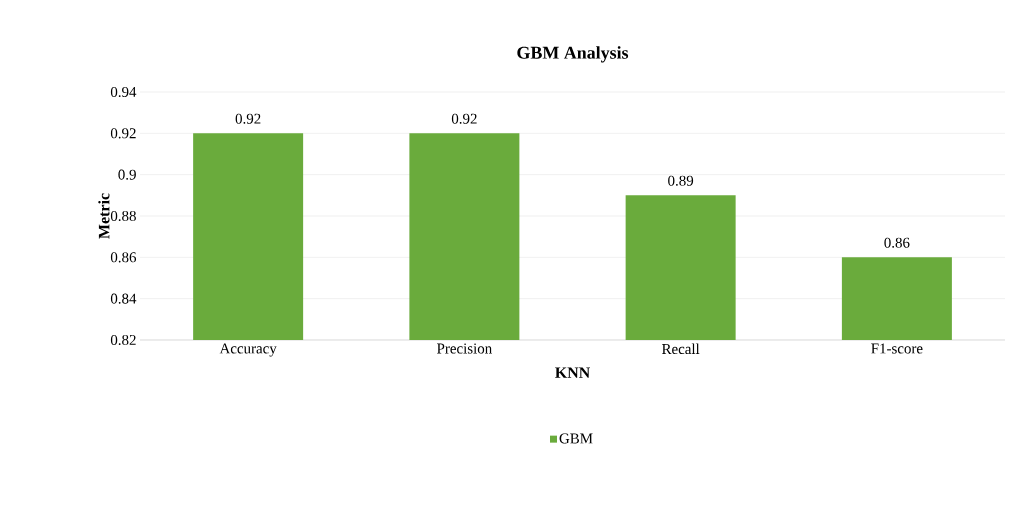 The width and height of the screenshot is (1034, 506). I want to click on chart-title: GBM Analysis, so click(573, 54).